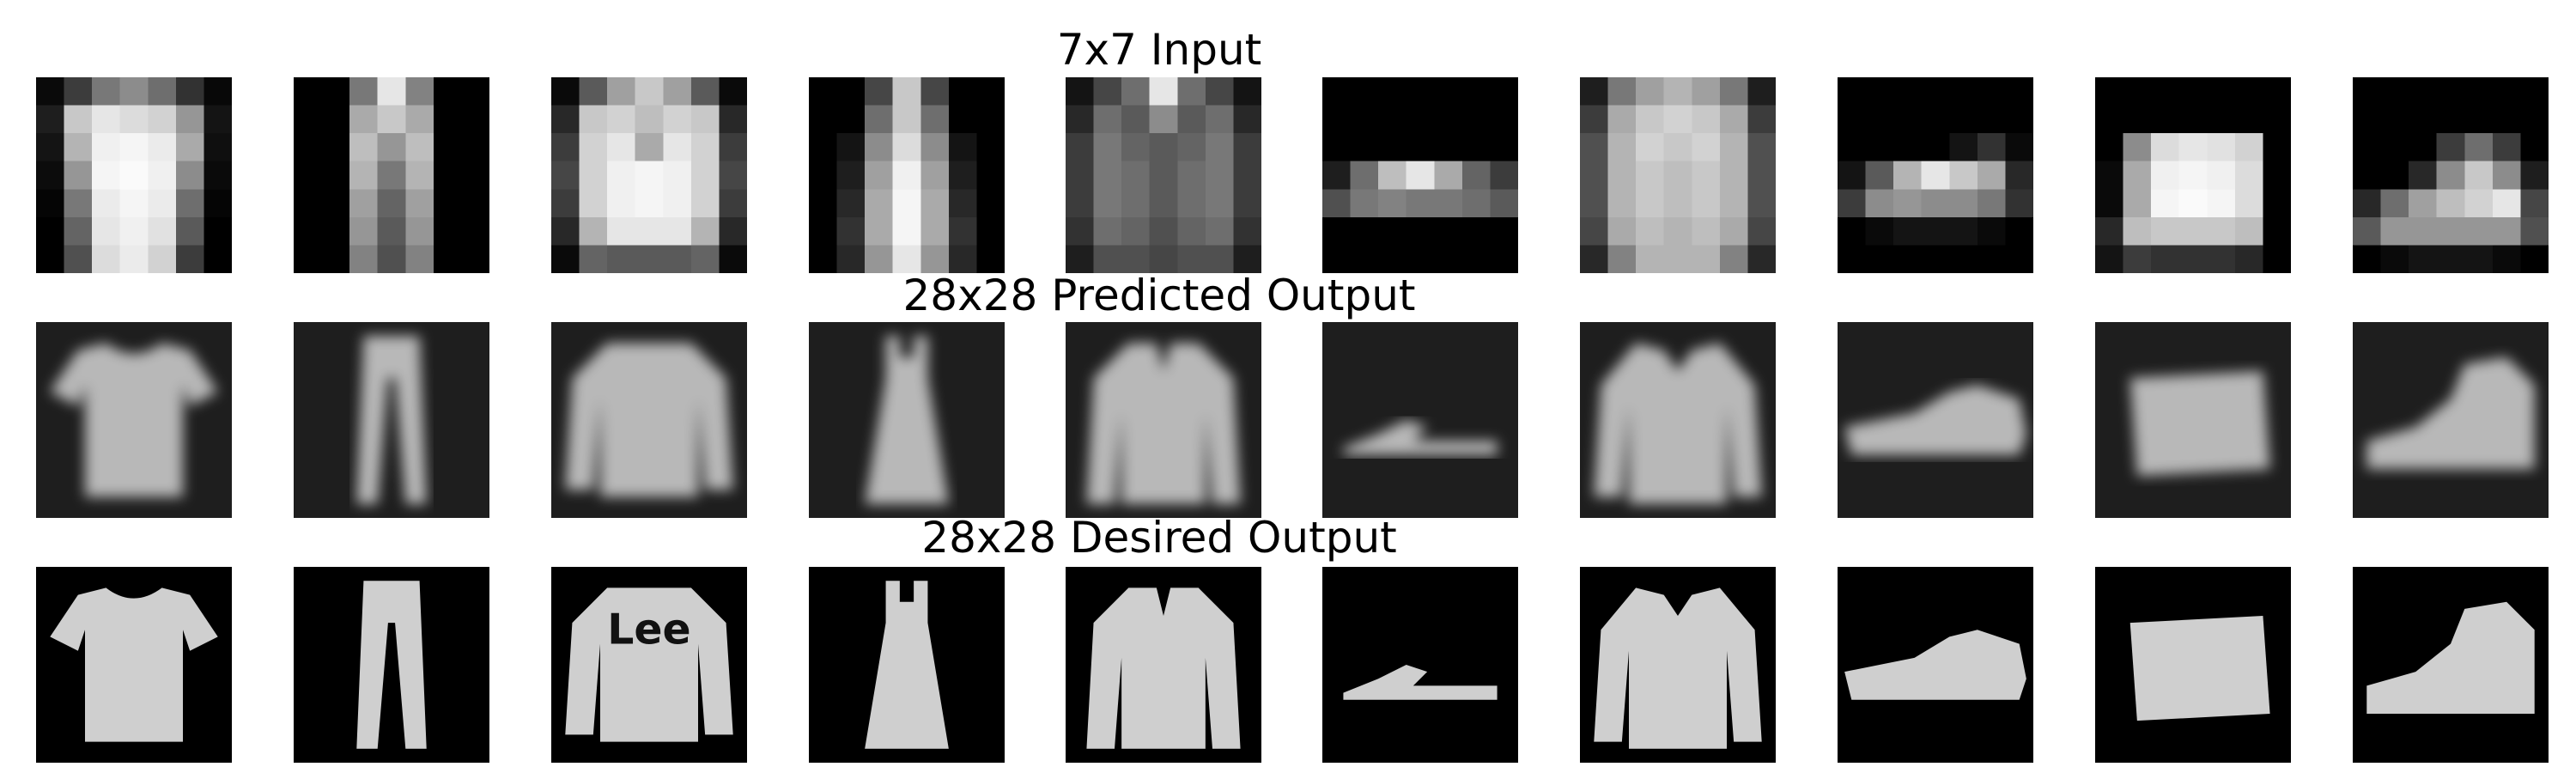  I want to click on input-image-shirt, so click(1678, 175).